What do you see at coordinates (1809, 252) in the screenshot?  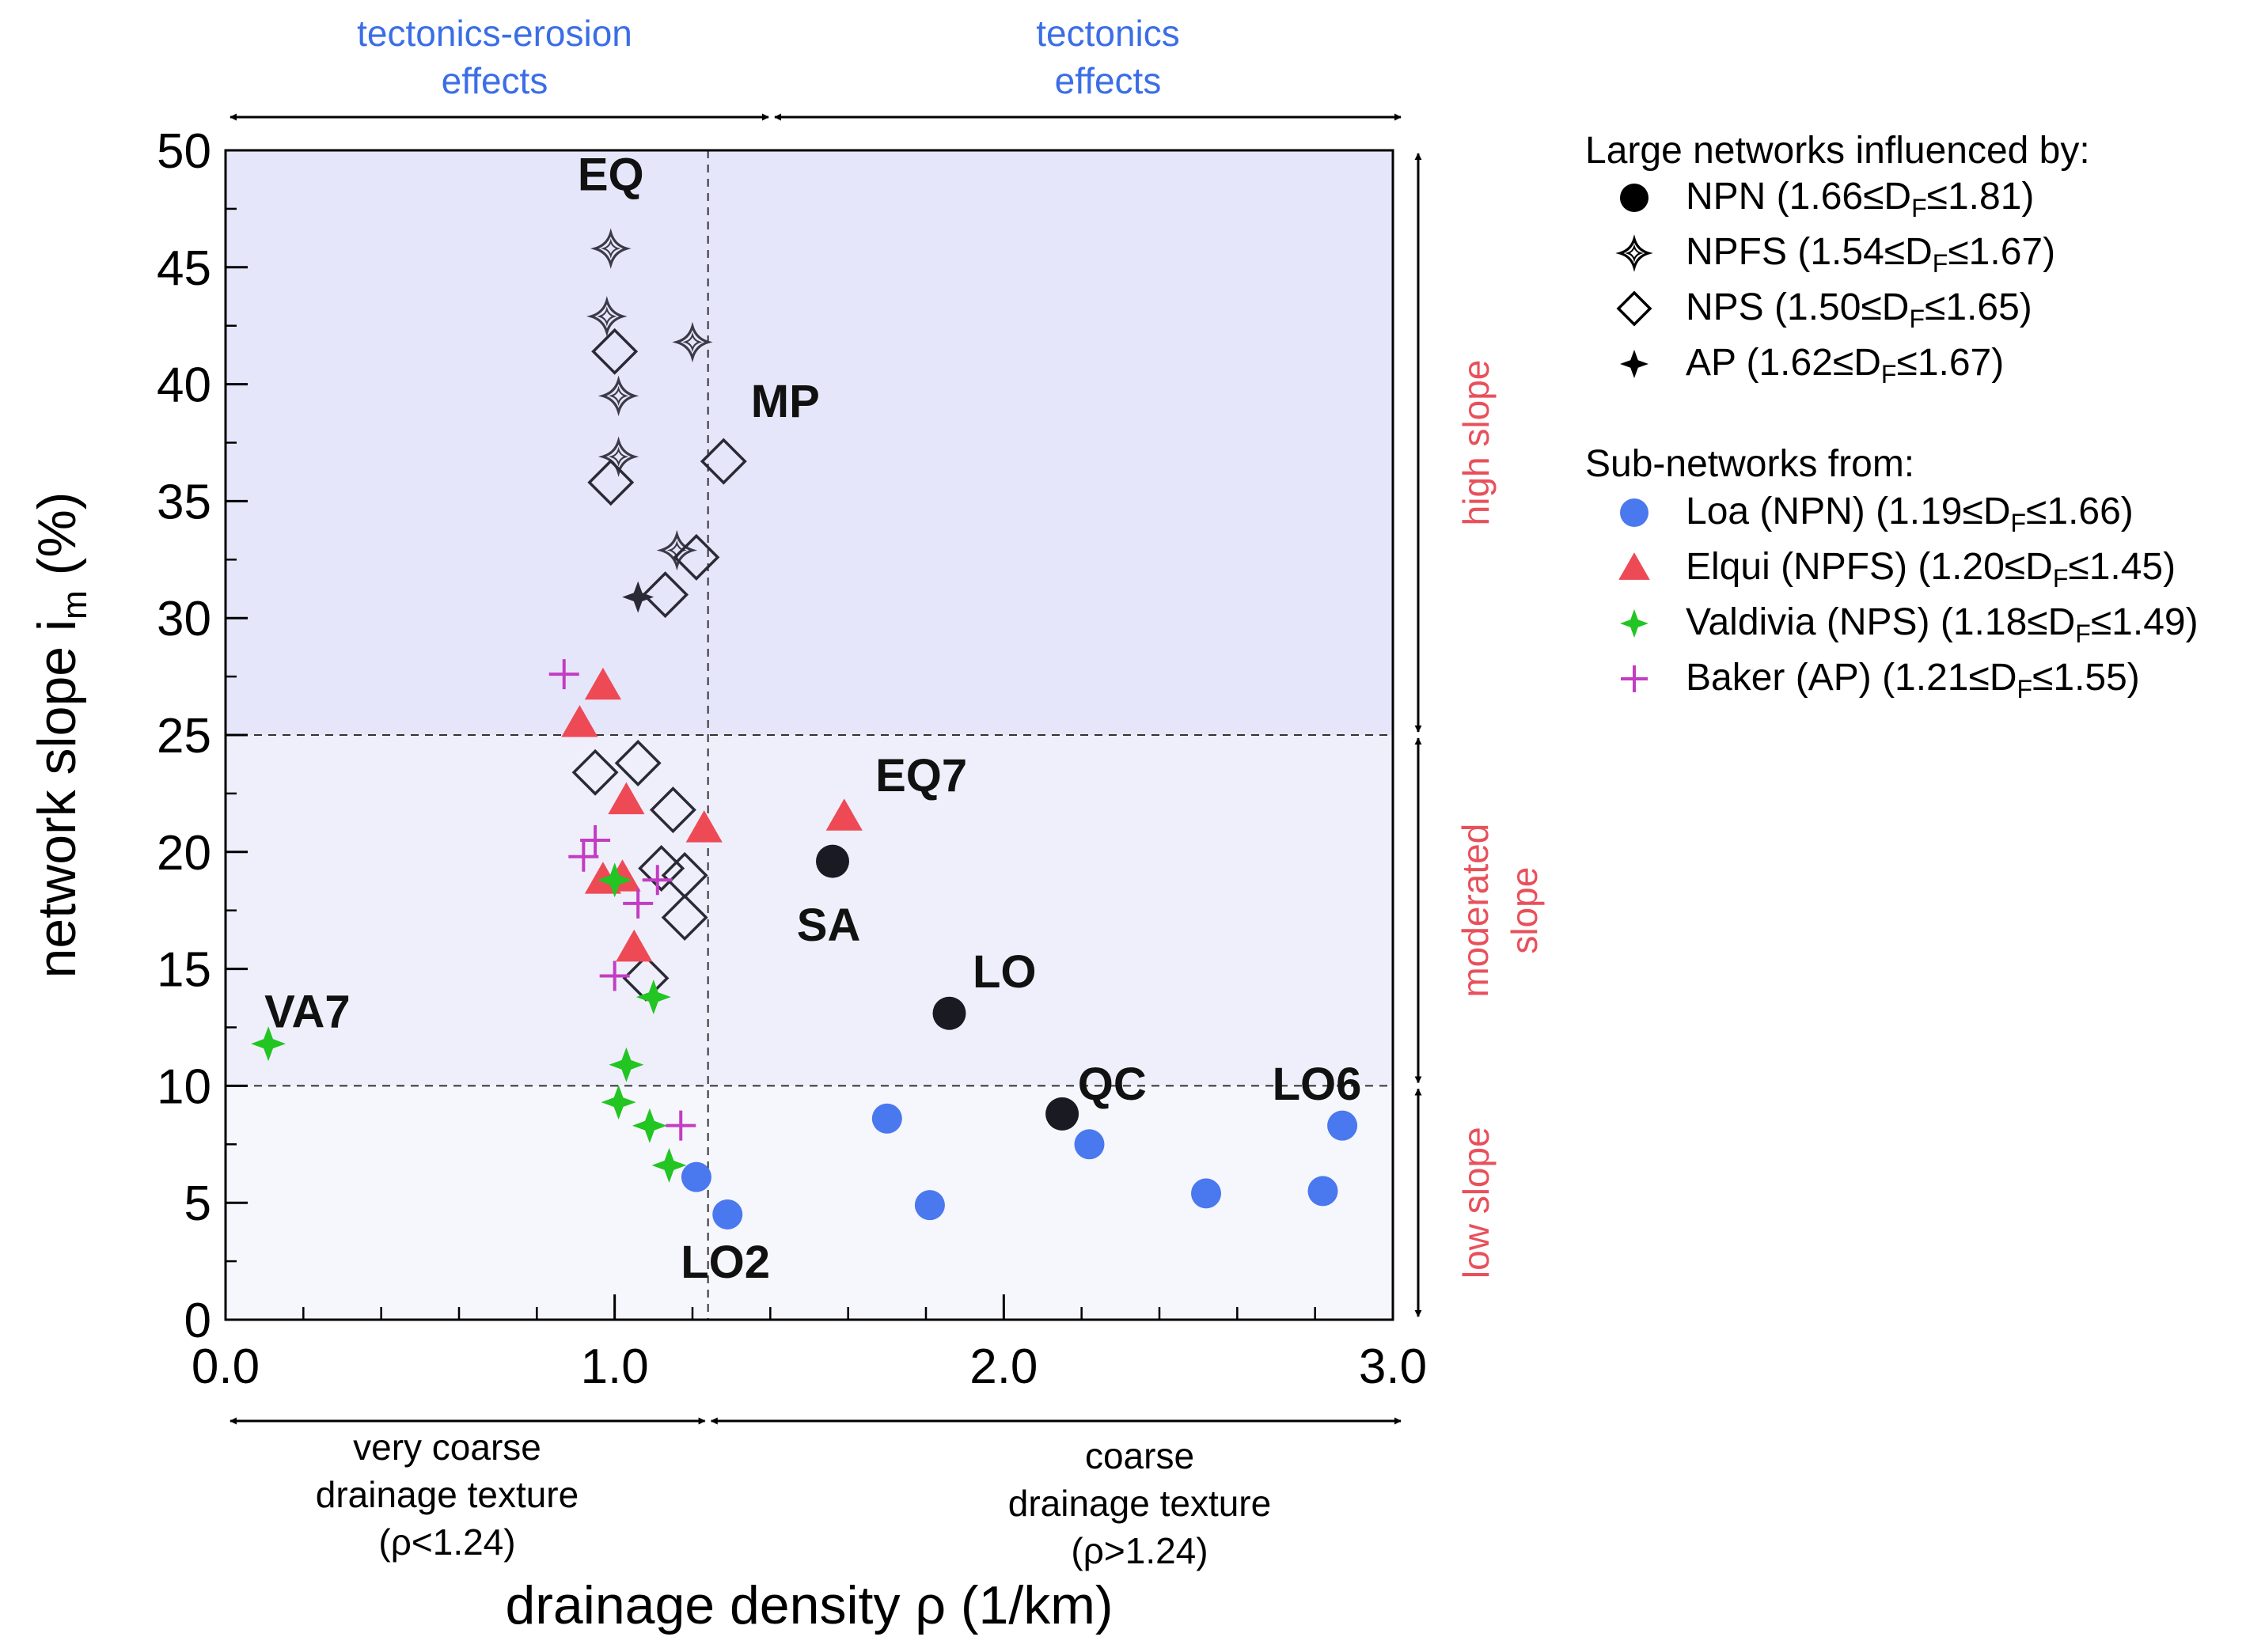 I see `legend-item-npfs-text: NPFS (1.54≤D` at bounding box center [1809, 252].